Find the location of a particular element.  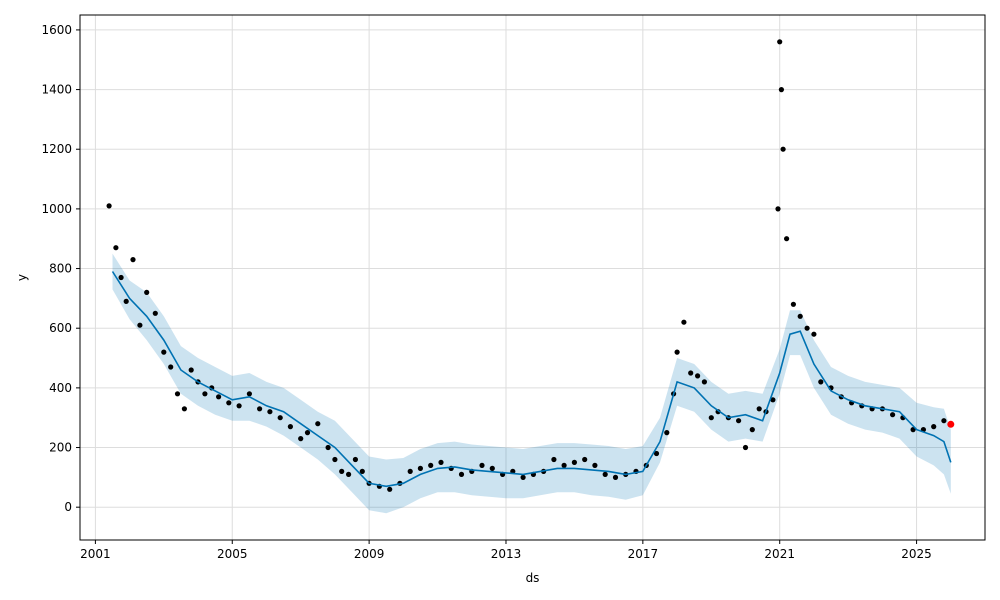

y-tick-label: 800 is located at coordinates (60, 269).